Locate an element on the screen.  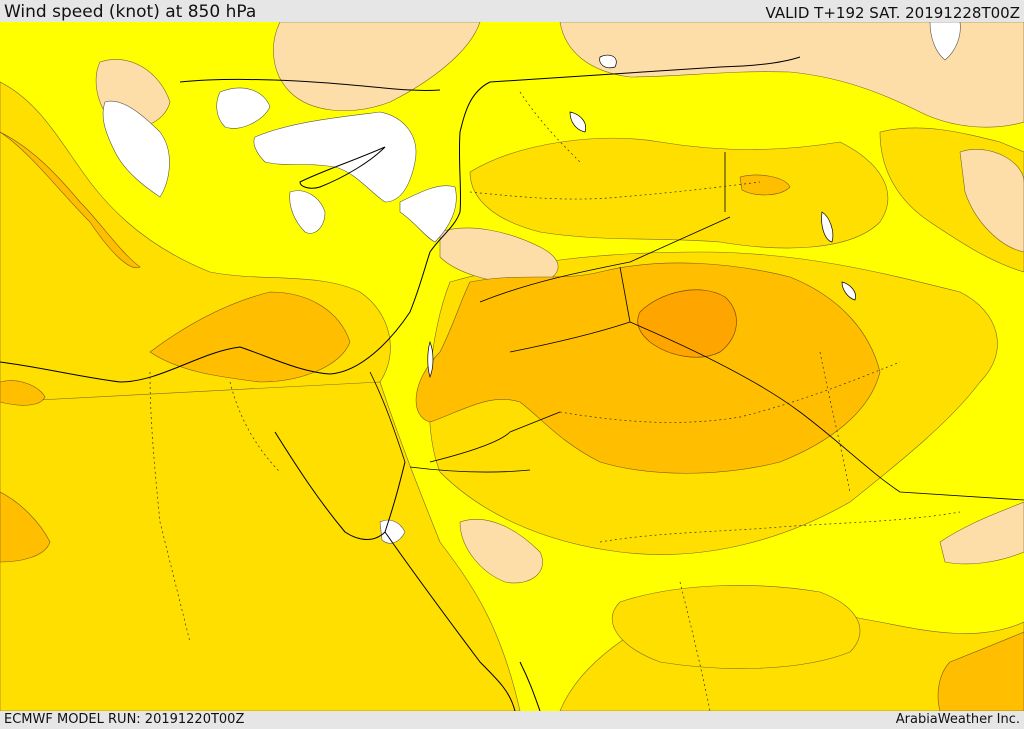
map-title: Wind speed (knot) at 850 hPa is located at coordinates (130, 12).